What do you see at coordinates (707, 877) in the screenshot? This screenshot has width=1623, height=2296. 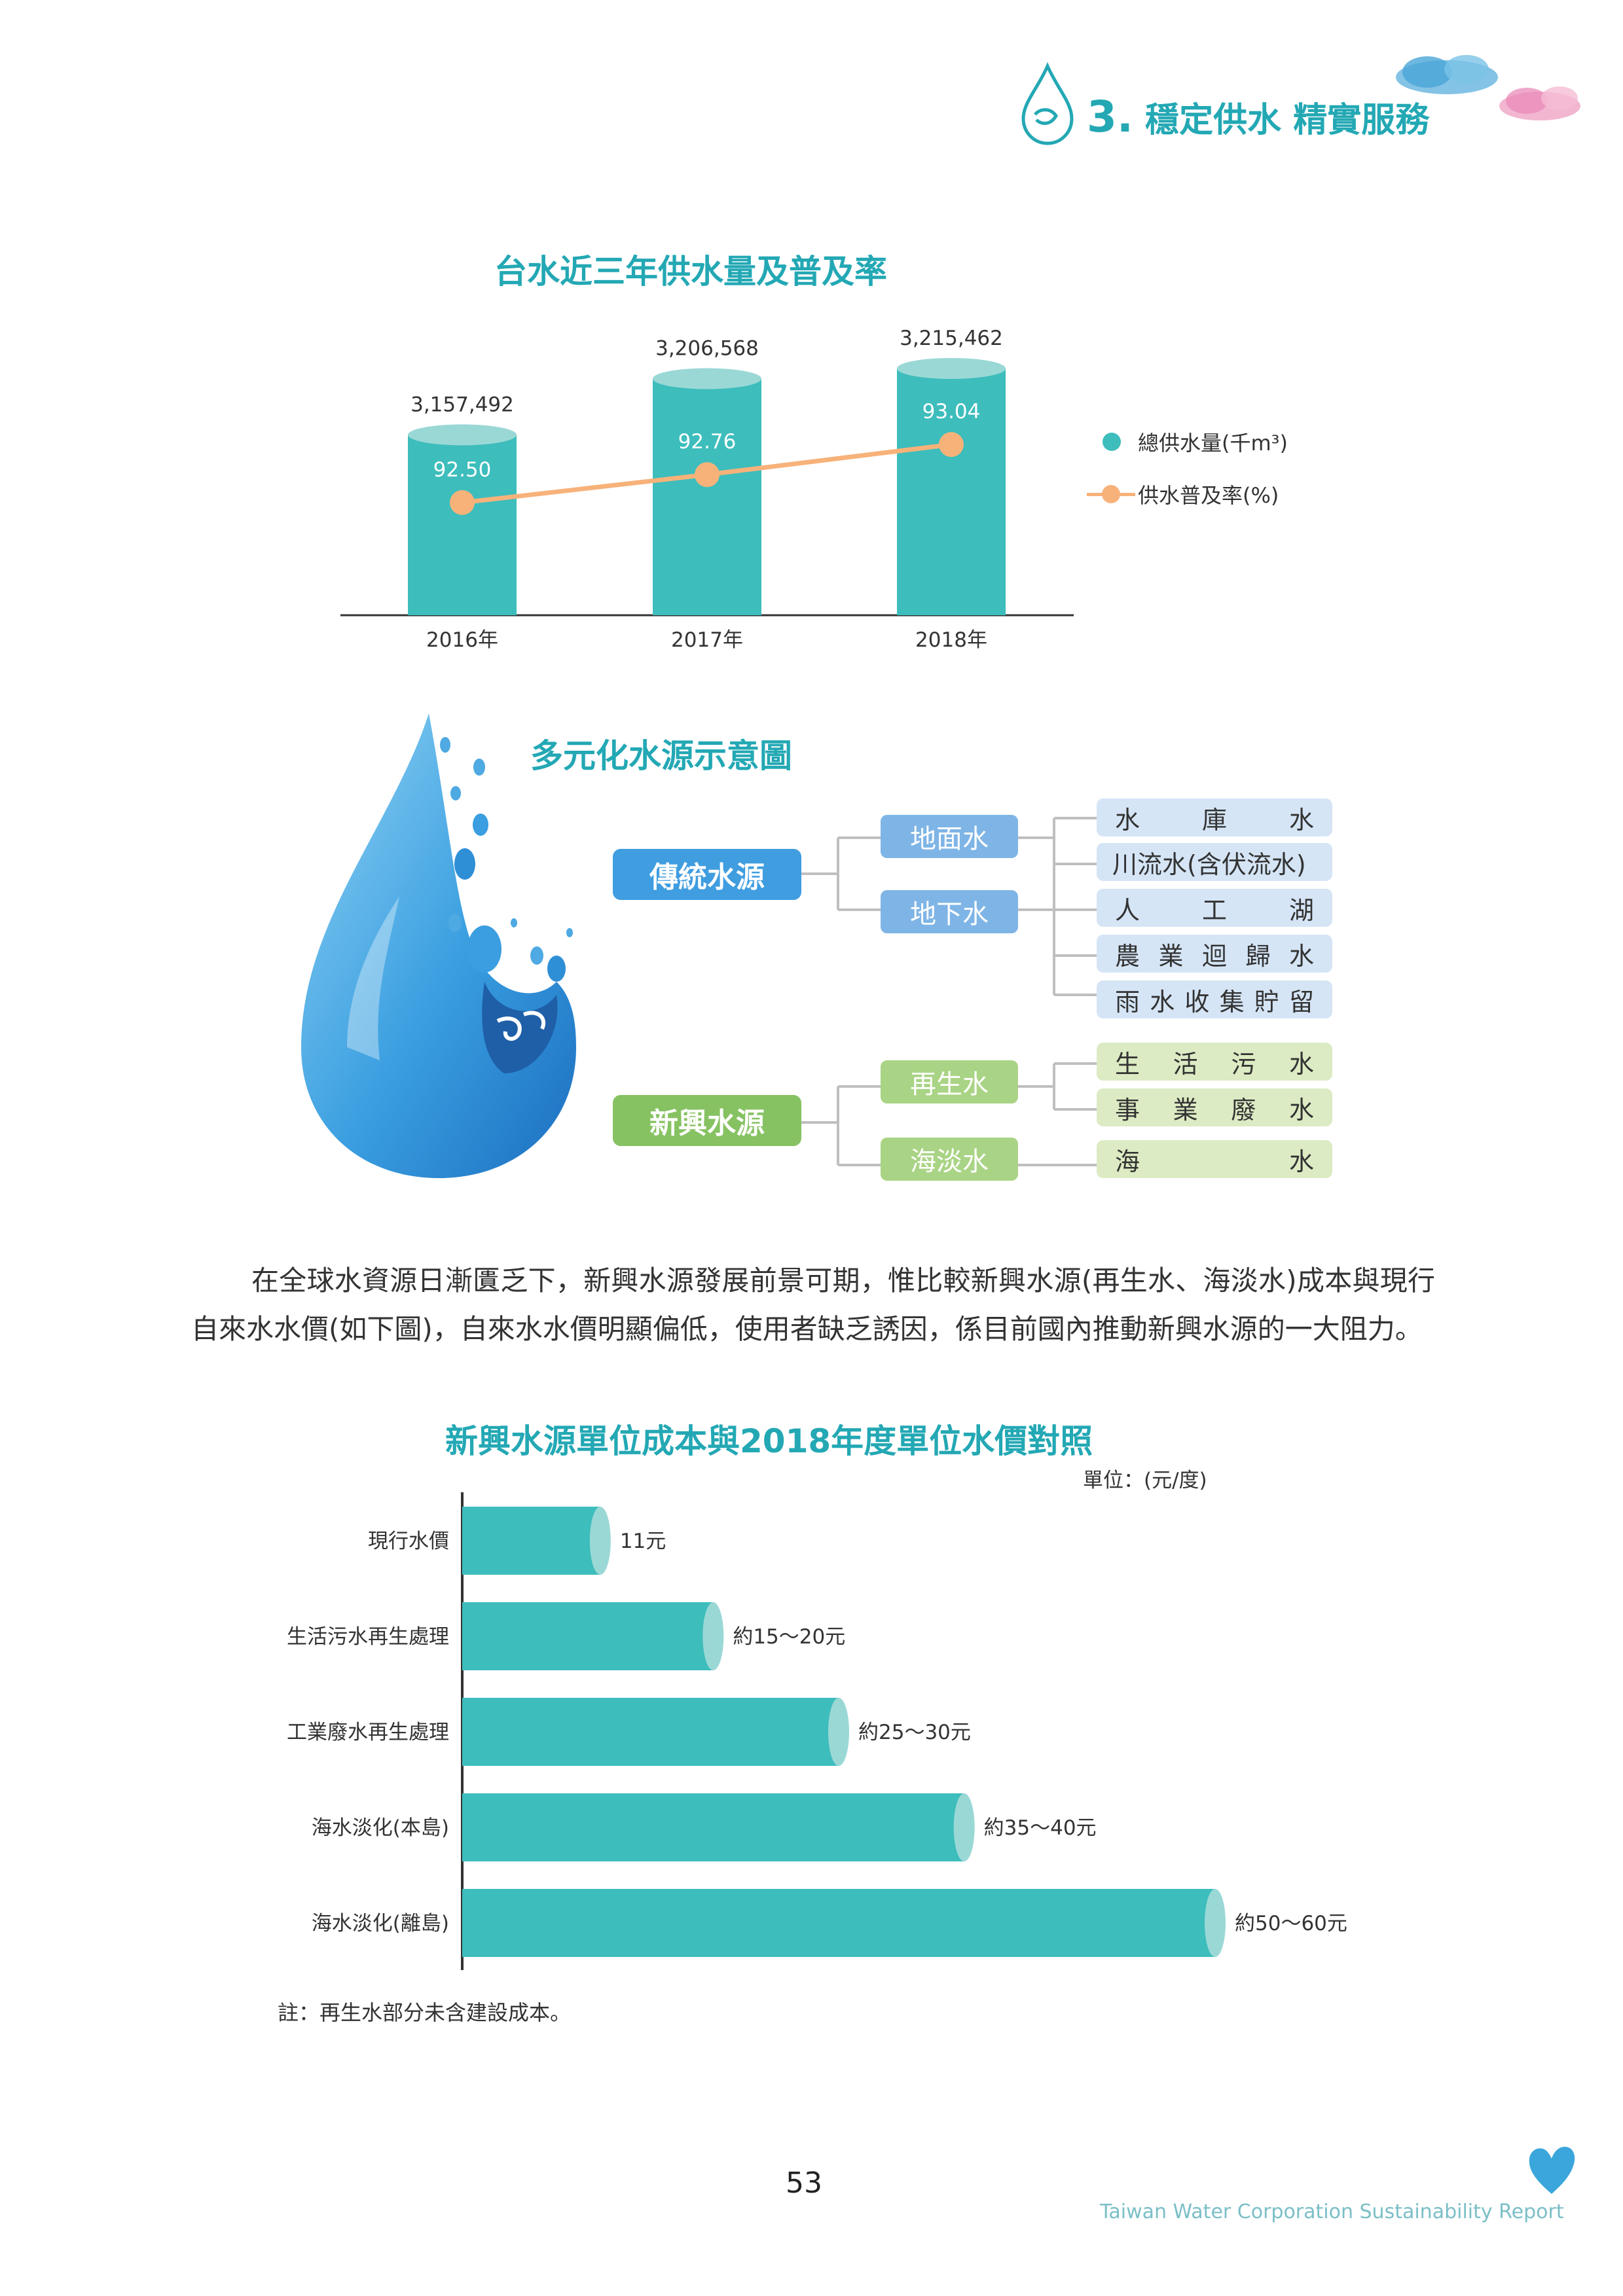 I see `traditional-source-label: 傳統水源` at bounding box center [707, 877].